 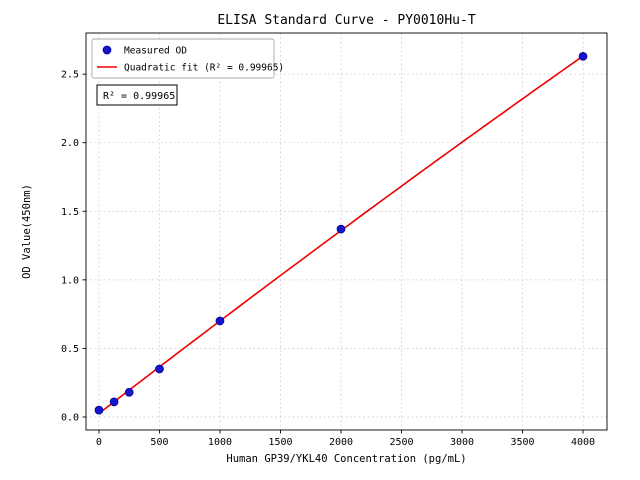 I want to click on x-tick-label: 0, so click(x=99, y=442).